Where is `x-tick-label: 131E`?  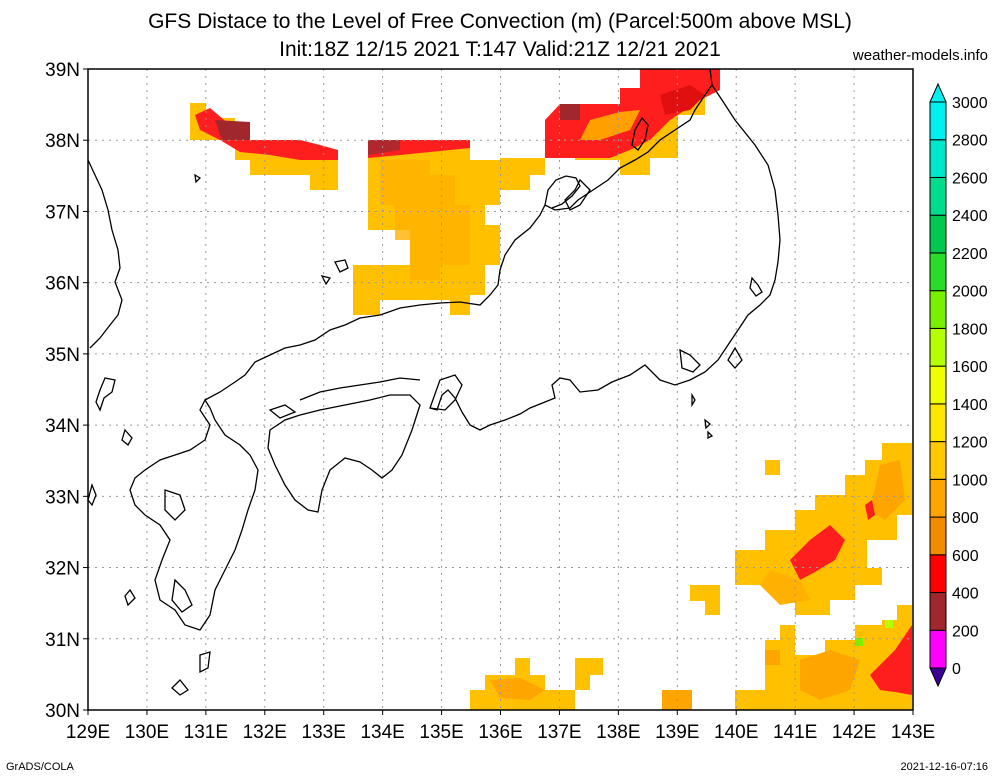 x-tick-label: 131E is located at coordinates (206, 732).